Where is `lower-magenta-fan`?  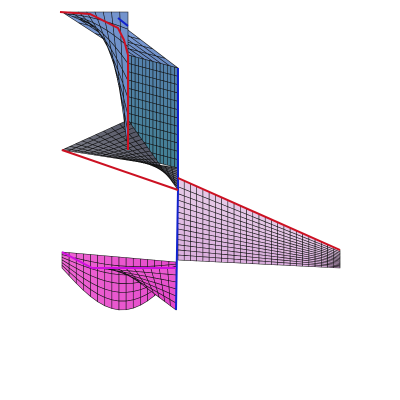
lower-magenta-fan is located at coordinates (119, 281).